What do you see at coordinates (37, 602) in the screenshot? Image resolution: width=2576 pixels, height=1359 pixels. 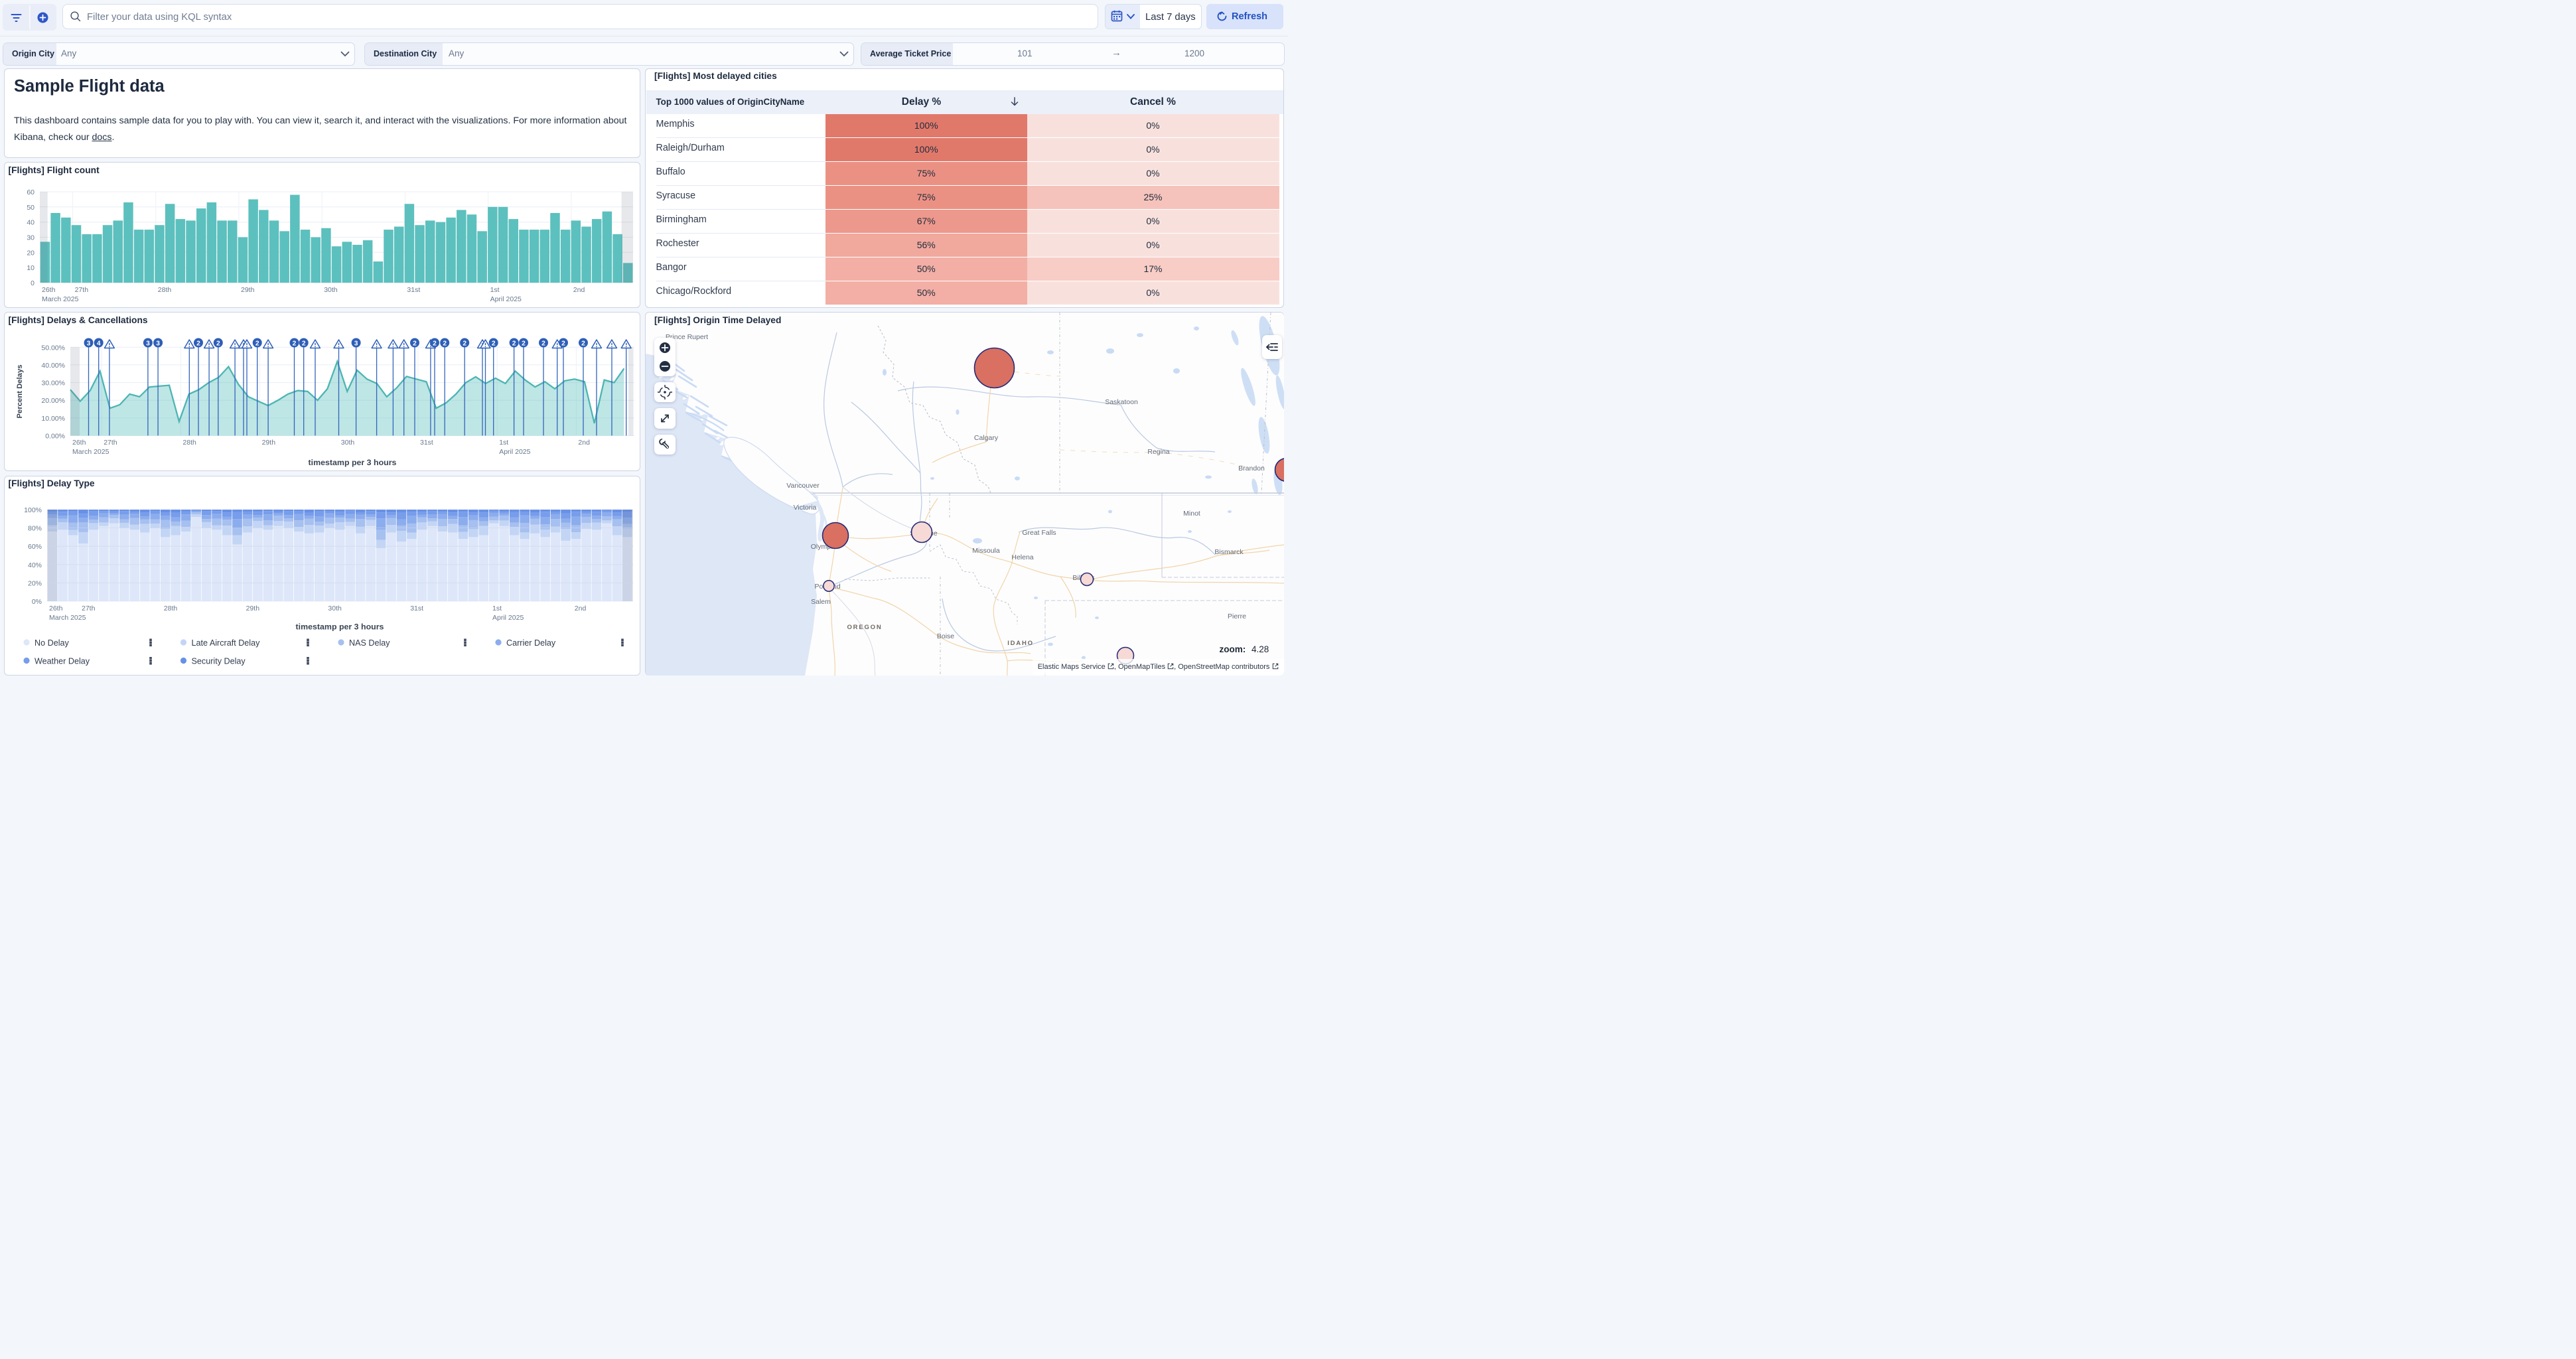 I see `svg-text: 0%` at bounding box center [37, 602].